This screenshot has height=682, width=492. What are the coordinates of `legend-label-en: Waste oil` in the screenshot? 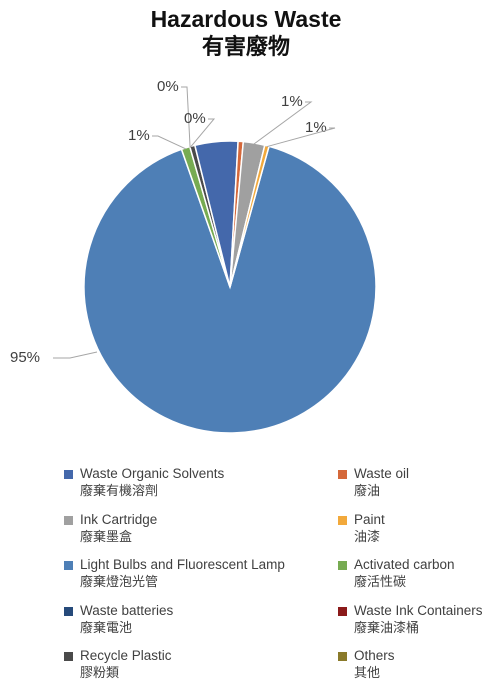 It's located at (382, 473).